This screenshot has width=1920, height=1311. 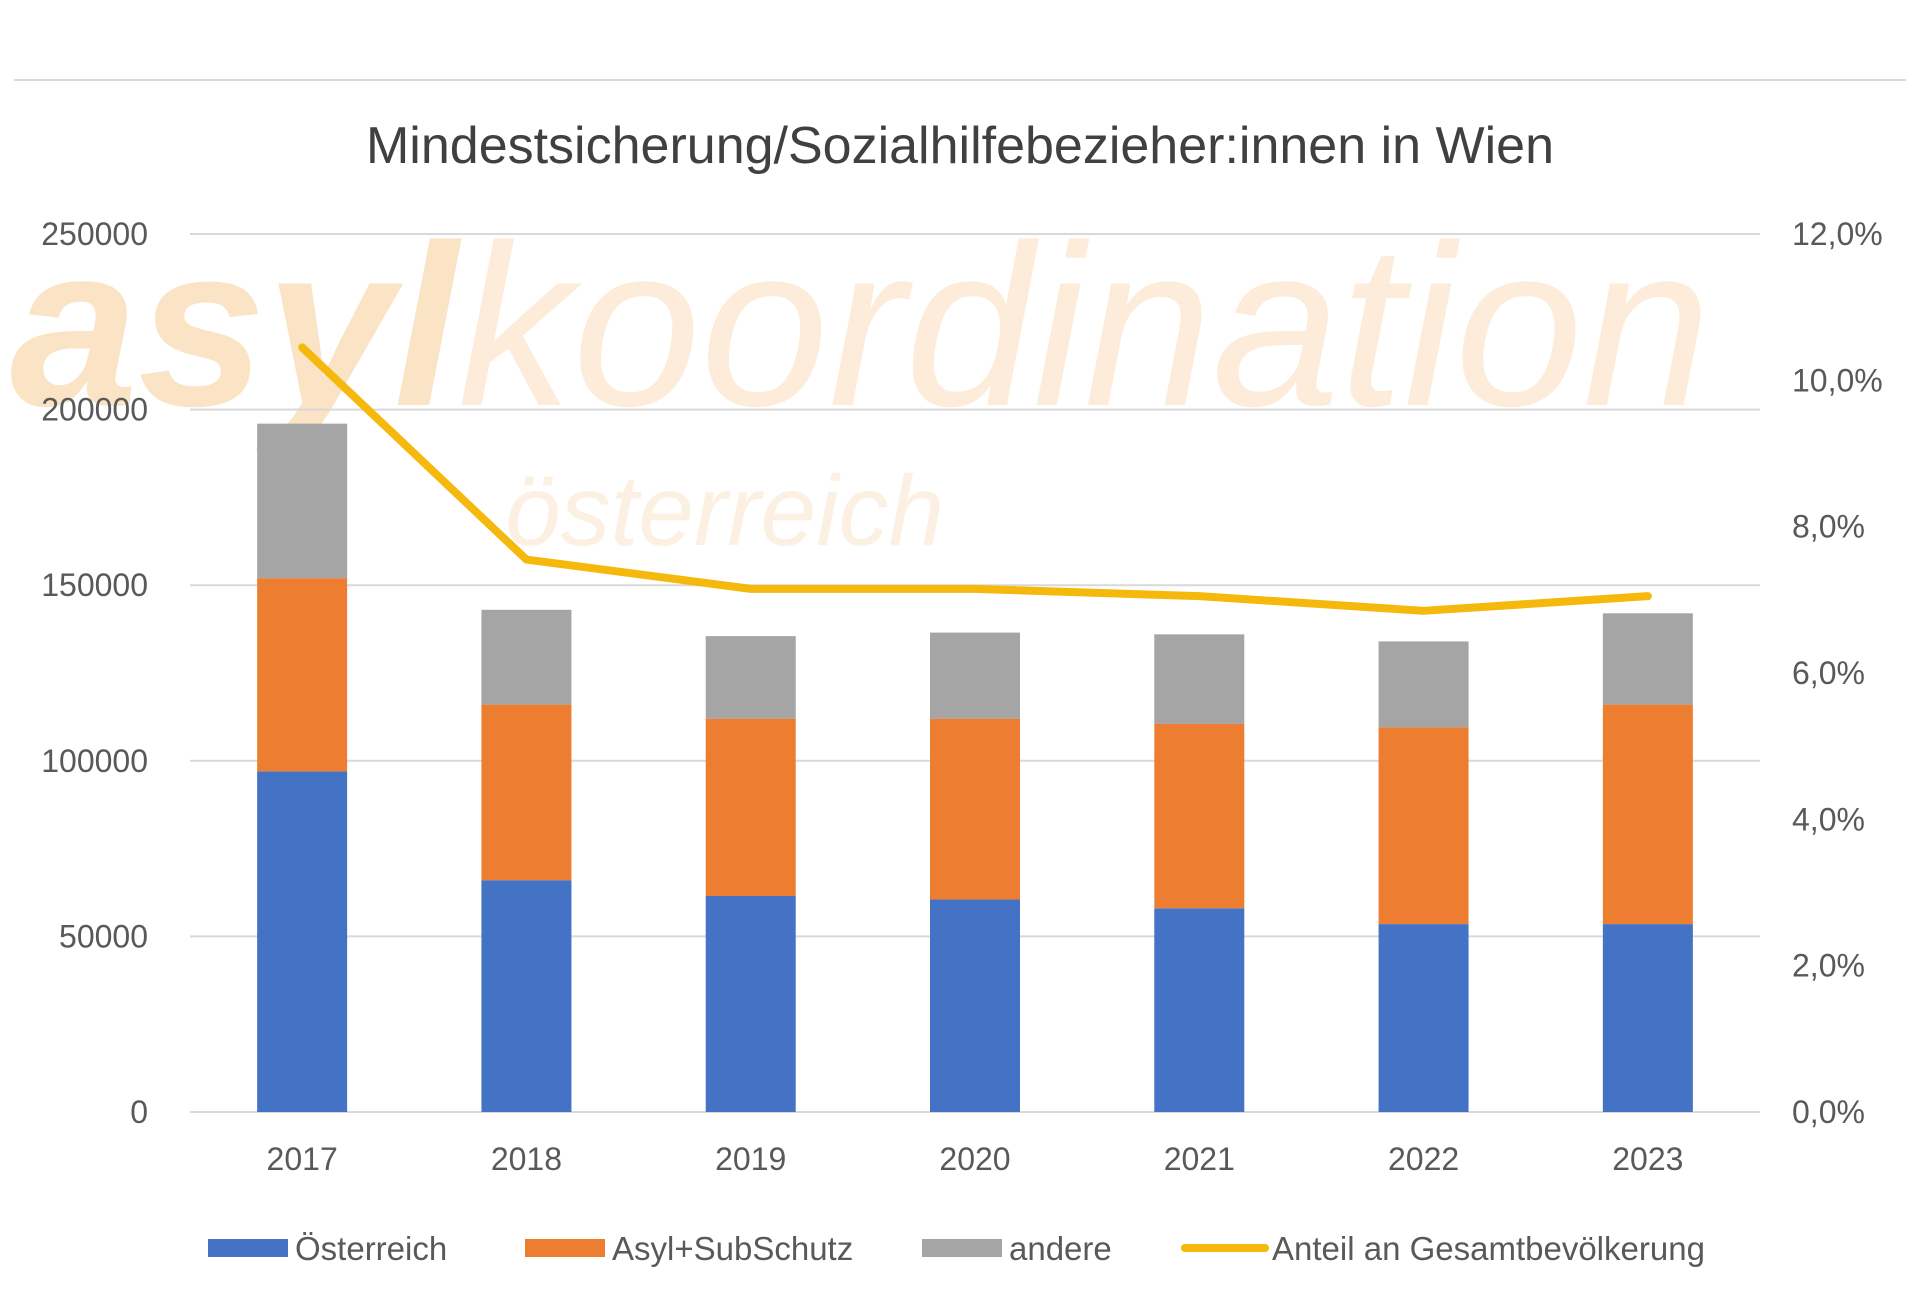 What do you see at coordinates (94, 410) in the screenshot?
I see `left-axis-tick-label: 200000` at bounding box center [94, 410].